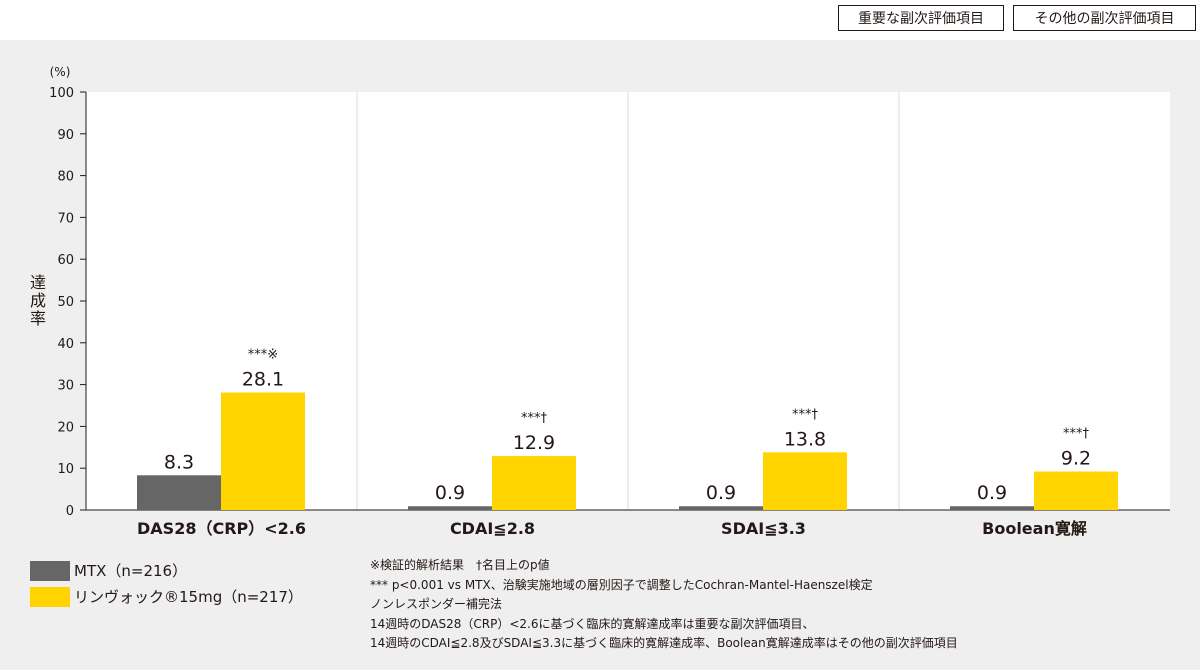 This screenshot has width=1200, height=670. Describe the element at coordinates (65, 386) in the screenshot. I see `y-tick-label: 30` at that location.